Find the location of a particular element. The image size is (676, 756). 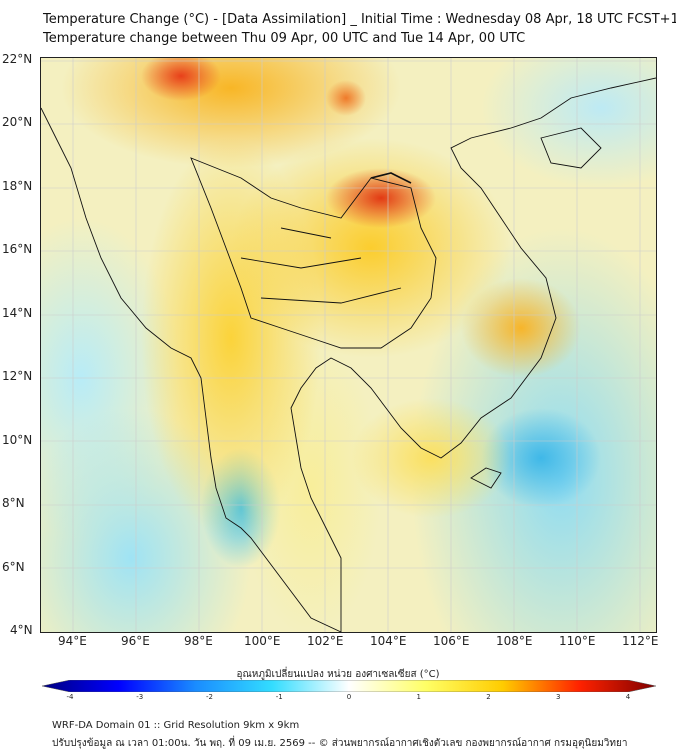

lat-label: 10°N is located at coordinates (17, 440).